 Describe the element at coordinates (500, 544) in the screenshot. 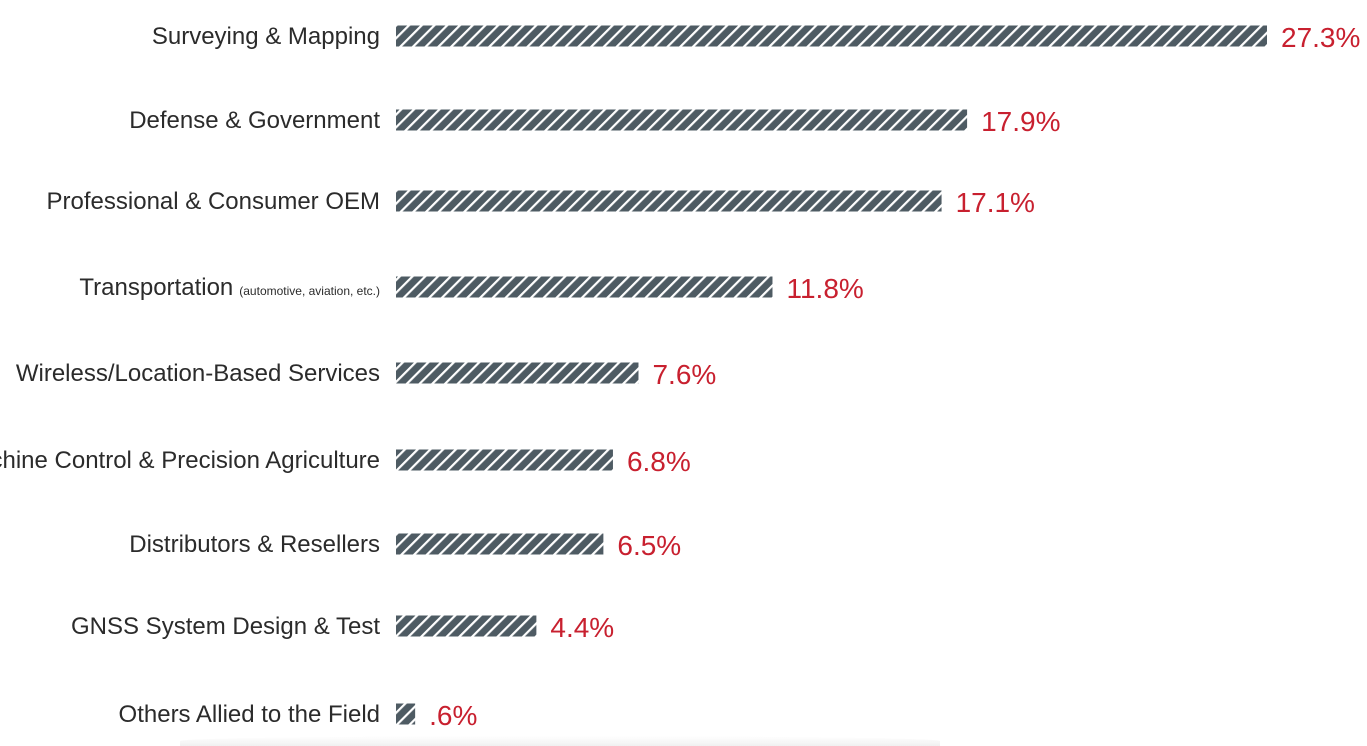

I see `bar-distributors-resellers` at that location.